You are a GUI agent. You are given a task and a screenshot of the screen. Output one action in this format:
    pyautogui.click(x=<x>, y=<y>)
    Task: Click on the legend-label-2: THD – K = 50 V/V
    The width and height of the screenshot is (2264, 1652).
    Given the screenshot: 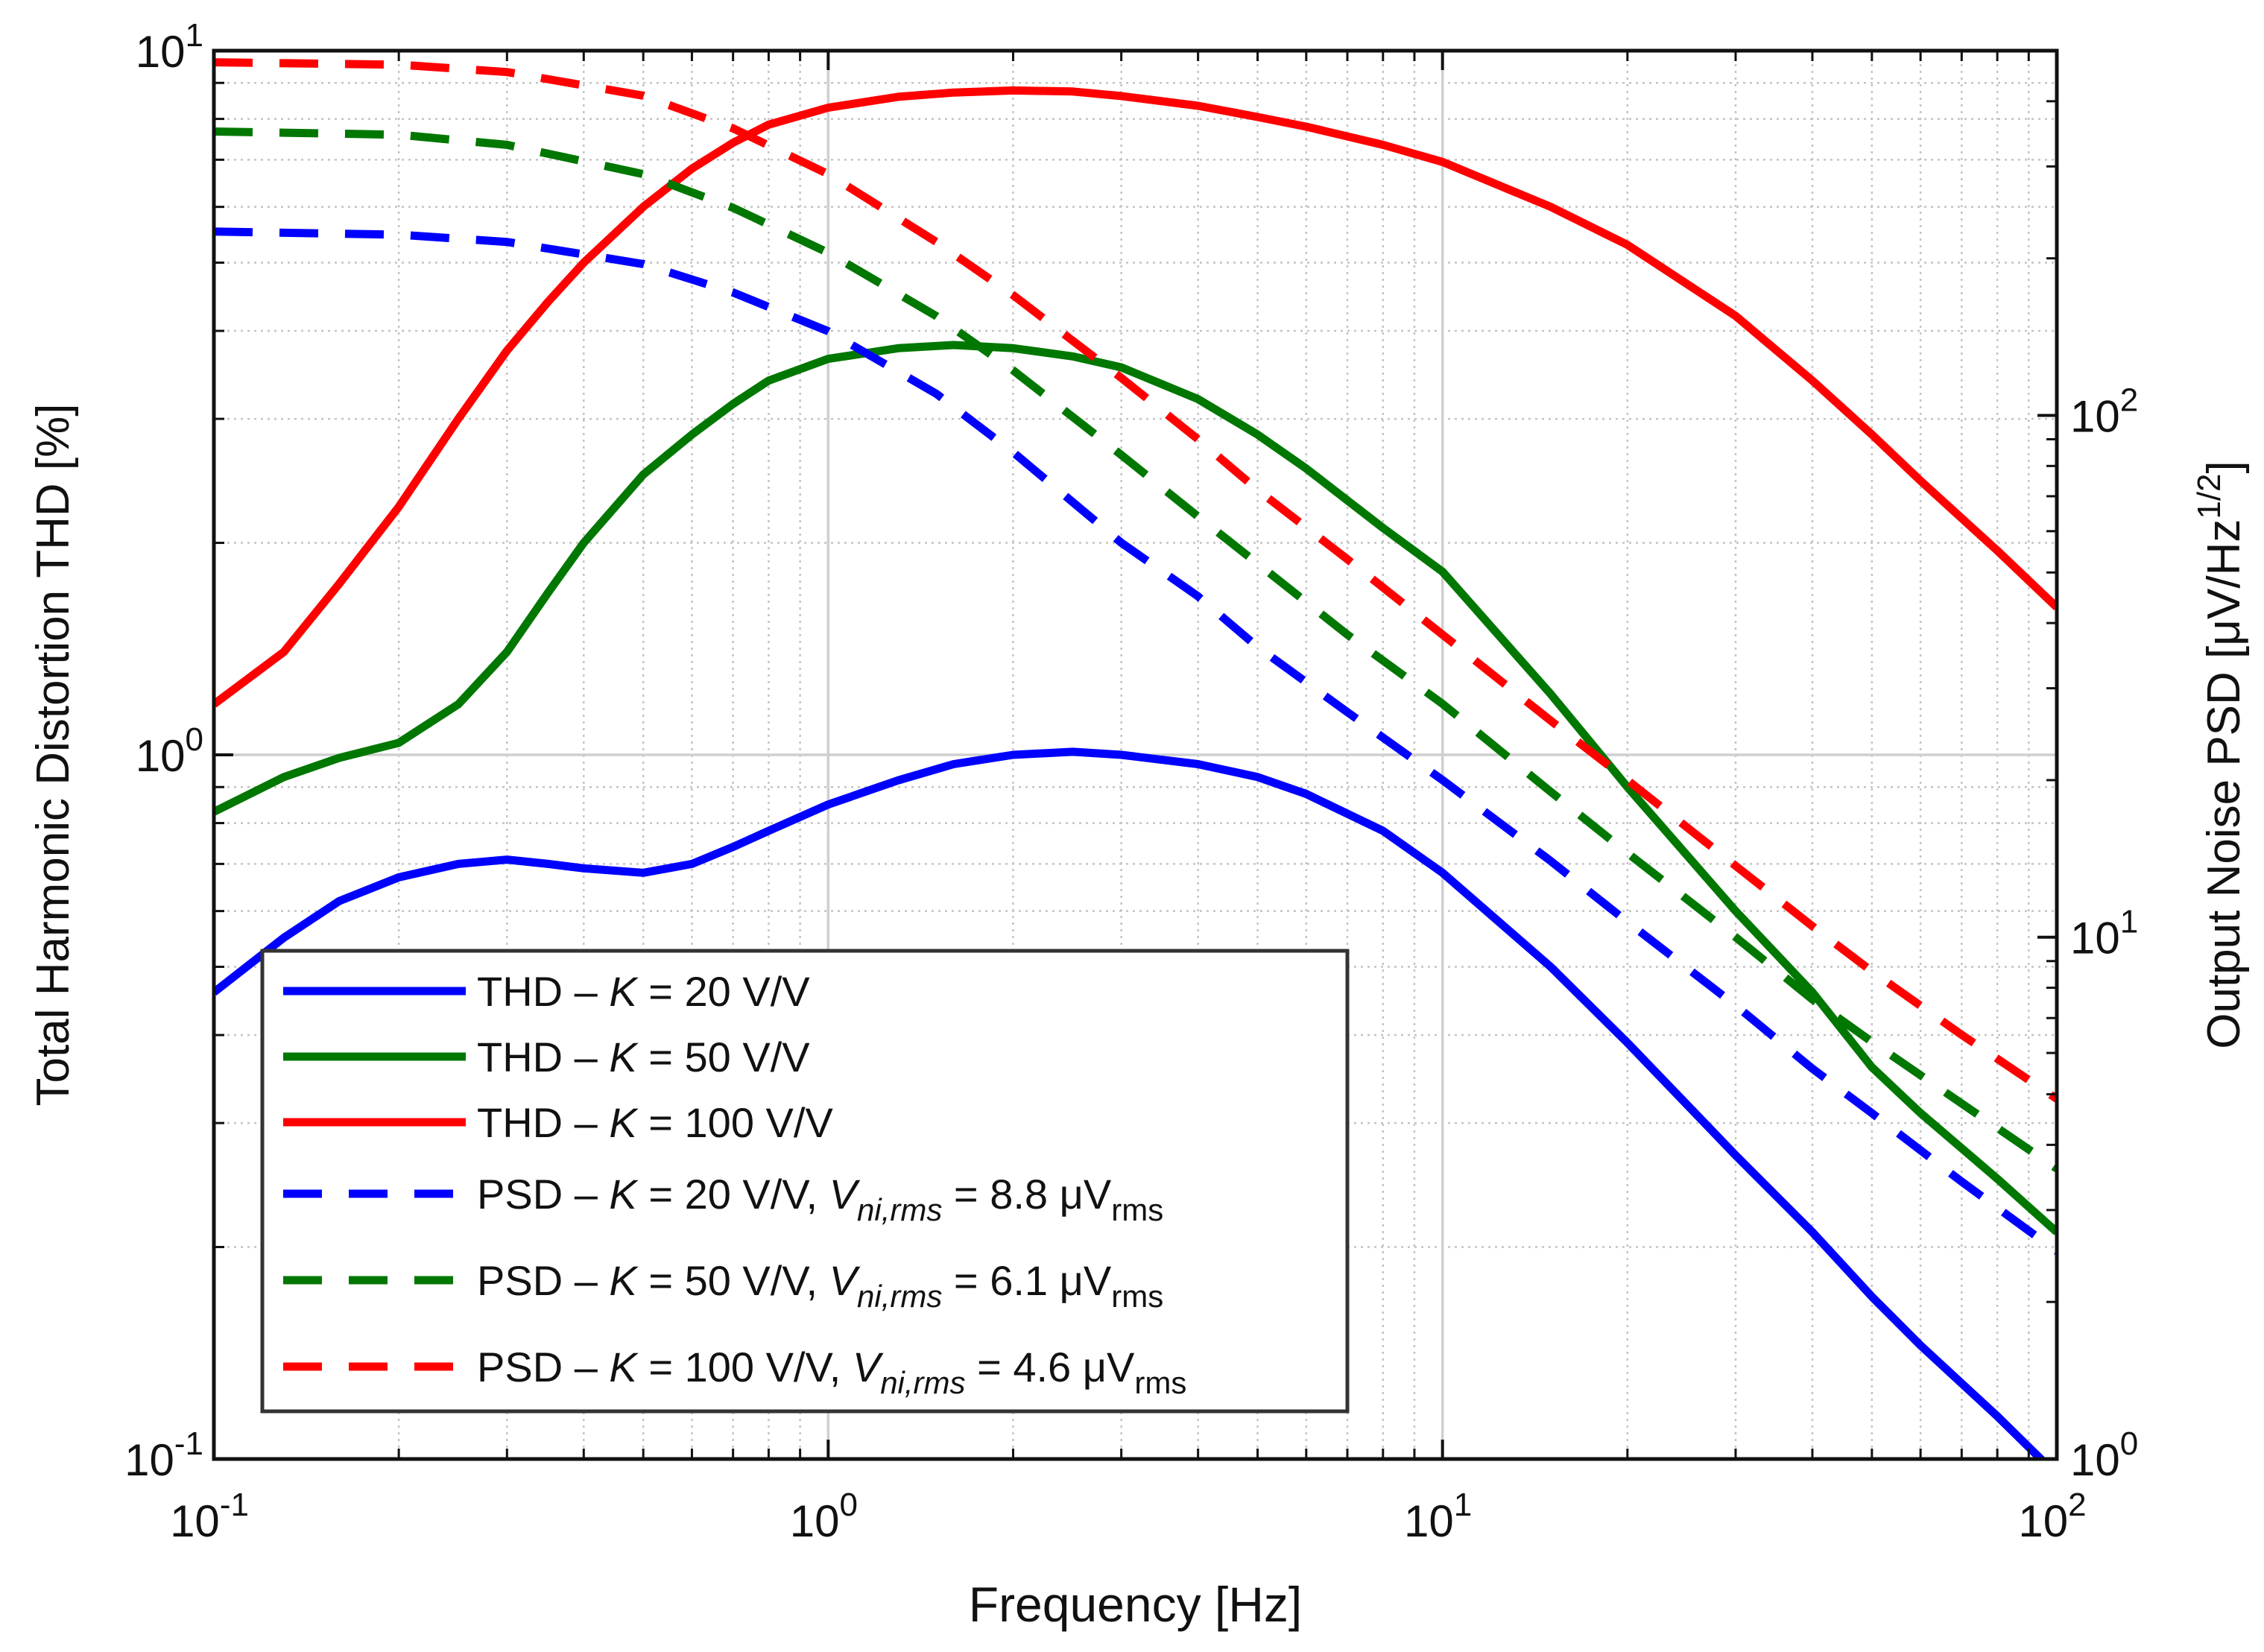 What is the action you would take?
    pyautogui.click(x=643, y=1057)
    